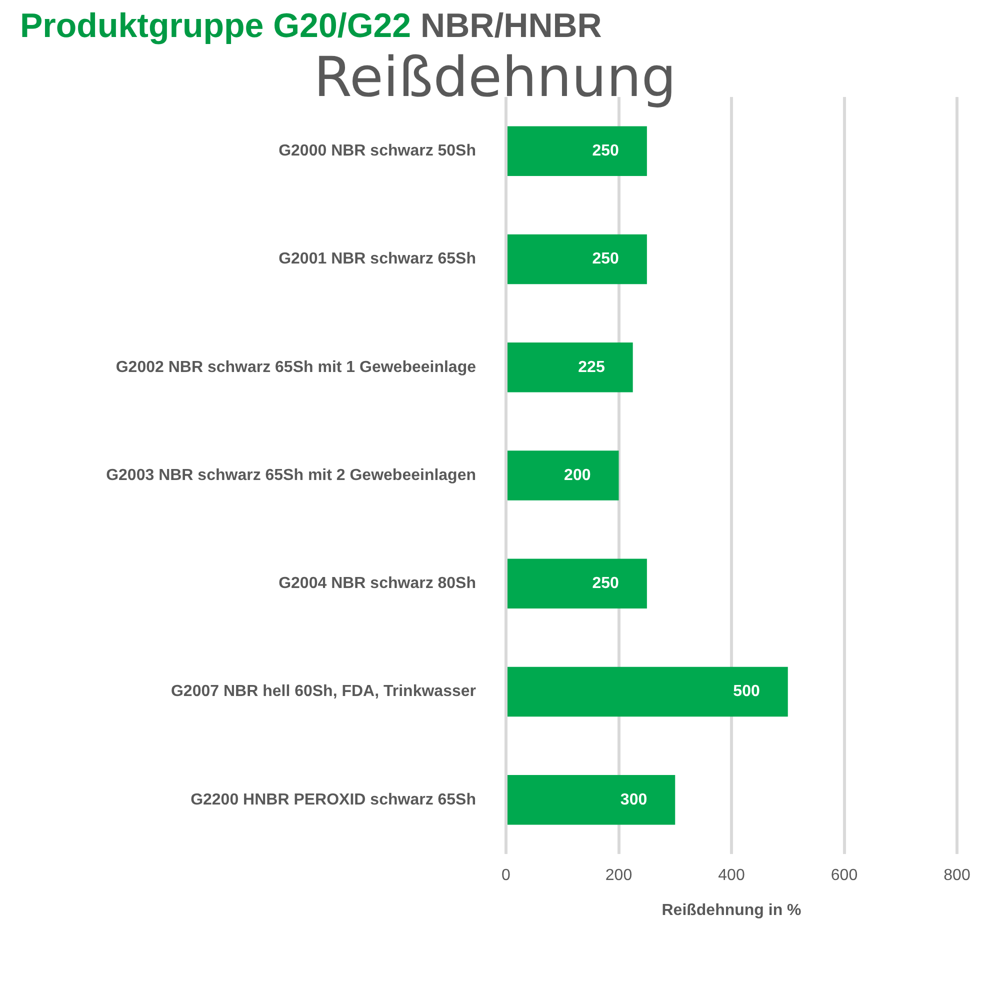 The image size is (999, 998). What do you see at coordinates (634, 799) in the screenshot?
I see `data-label: 300` at bounding box center [634, 799].